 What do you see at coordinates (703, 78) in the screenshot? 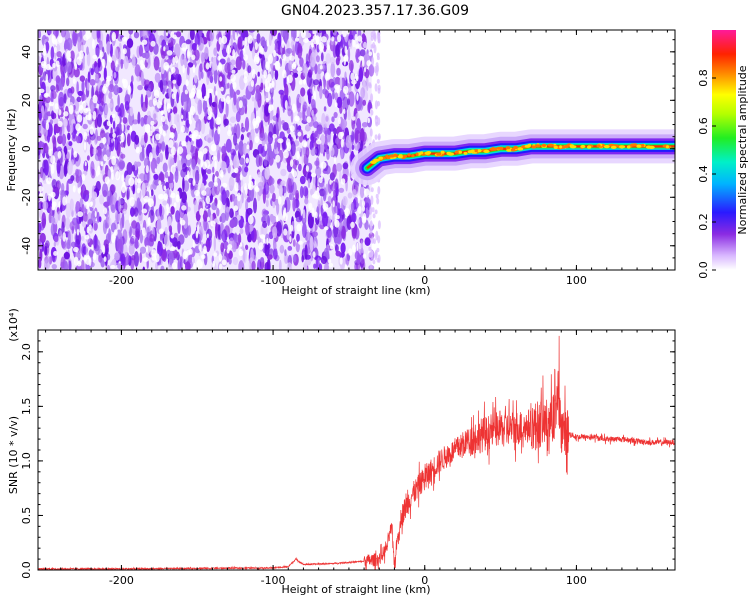
I see `colorbar-tick-label: 0.8` at bounding box center [703, 78].